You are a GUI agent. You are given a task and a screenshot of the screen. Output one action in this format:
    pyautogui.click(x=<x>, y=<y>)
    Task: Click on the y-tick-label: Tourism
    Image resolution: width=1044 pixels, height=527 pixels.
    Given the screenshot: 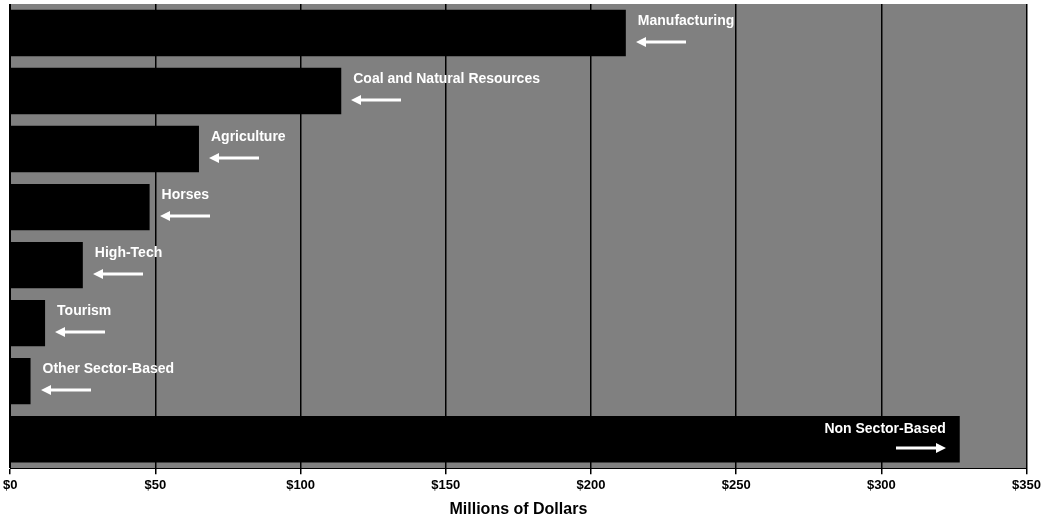 What is the action you would take?
    pyautogui.click(x=84, y=310)
    